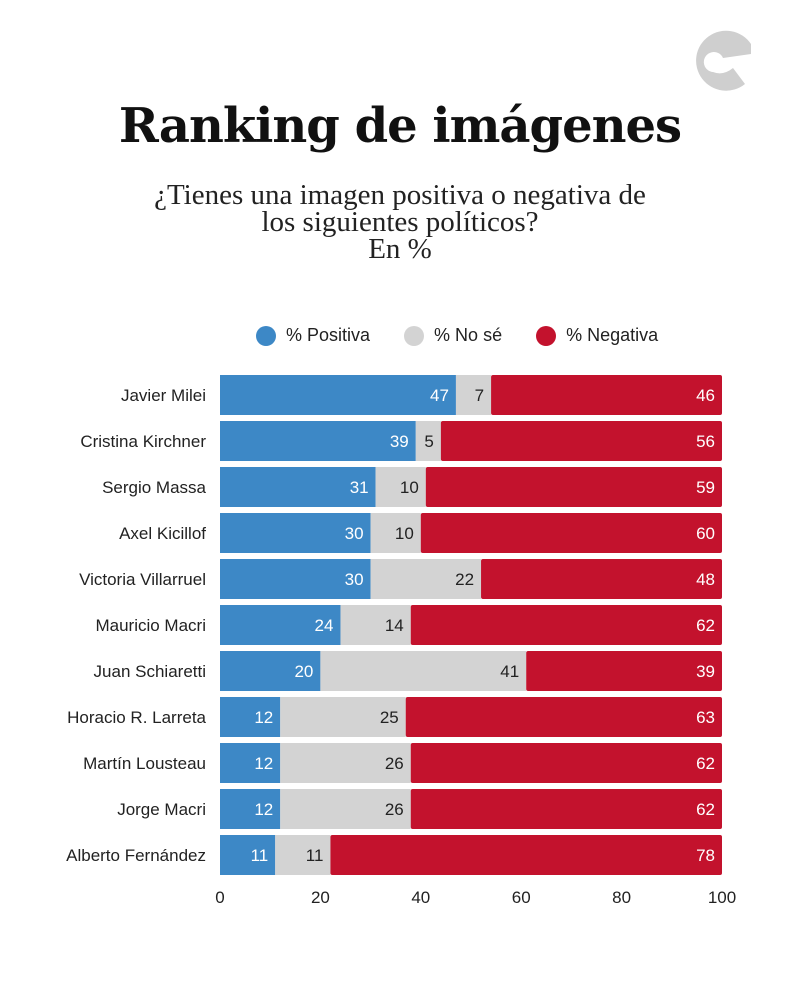  I want to click on data-label: 41, so click(509, 671).